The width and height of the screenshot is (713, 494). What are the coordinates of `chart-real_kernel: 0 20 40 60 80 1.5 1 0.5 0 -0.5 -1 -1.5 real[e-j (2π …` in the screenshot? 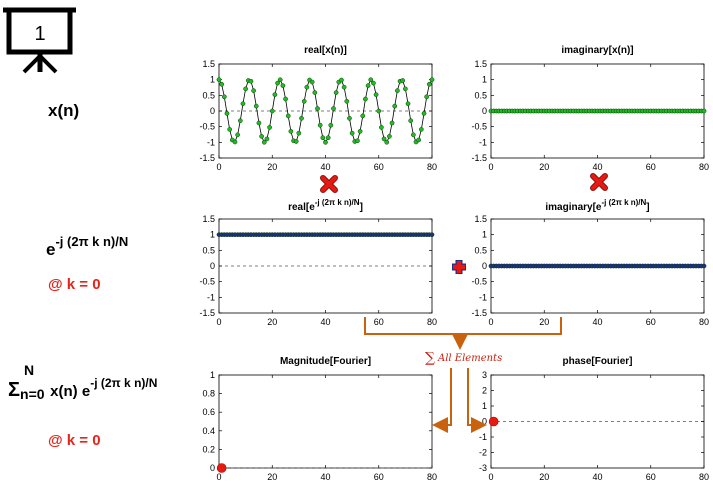 It's located at (318, 262).